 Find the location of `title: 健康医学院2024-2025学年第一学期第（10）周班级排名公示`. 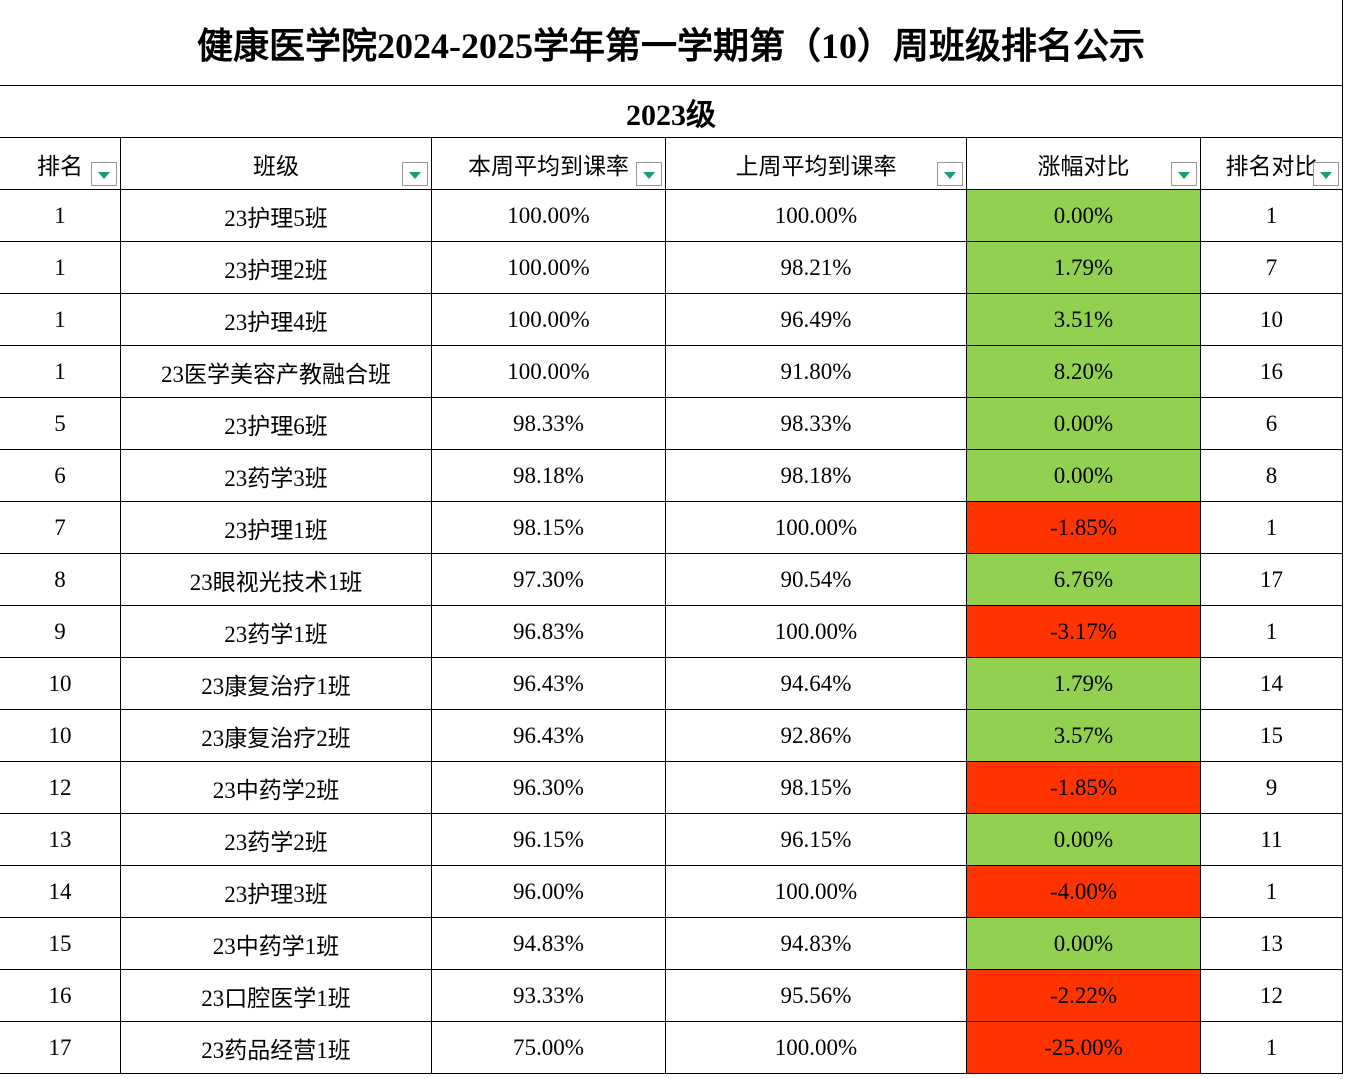

title: 健康医学院2024-2025学年第一学期第（10）周班级排名公示 is located at coordinates (671, 43).